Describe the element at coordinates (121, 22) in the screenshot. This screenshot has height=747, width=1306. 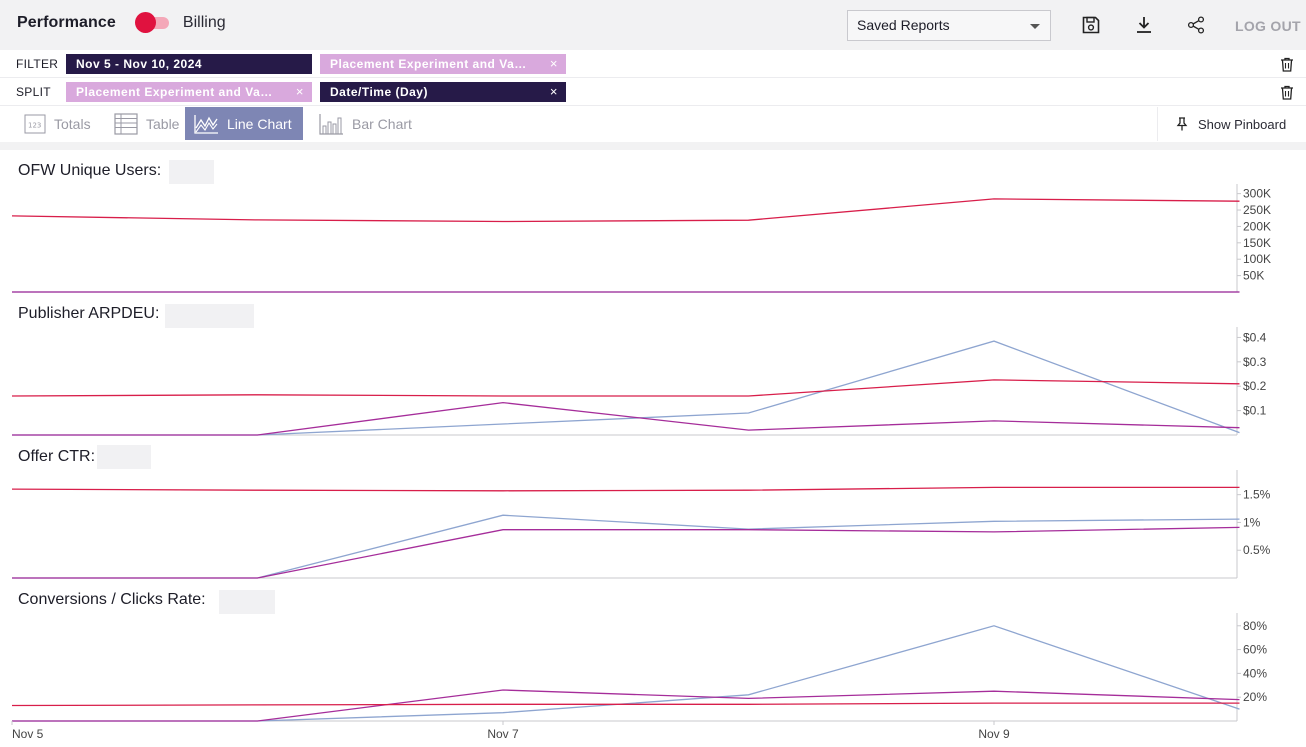
I see `app-left: Performance Billing` at that location.